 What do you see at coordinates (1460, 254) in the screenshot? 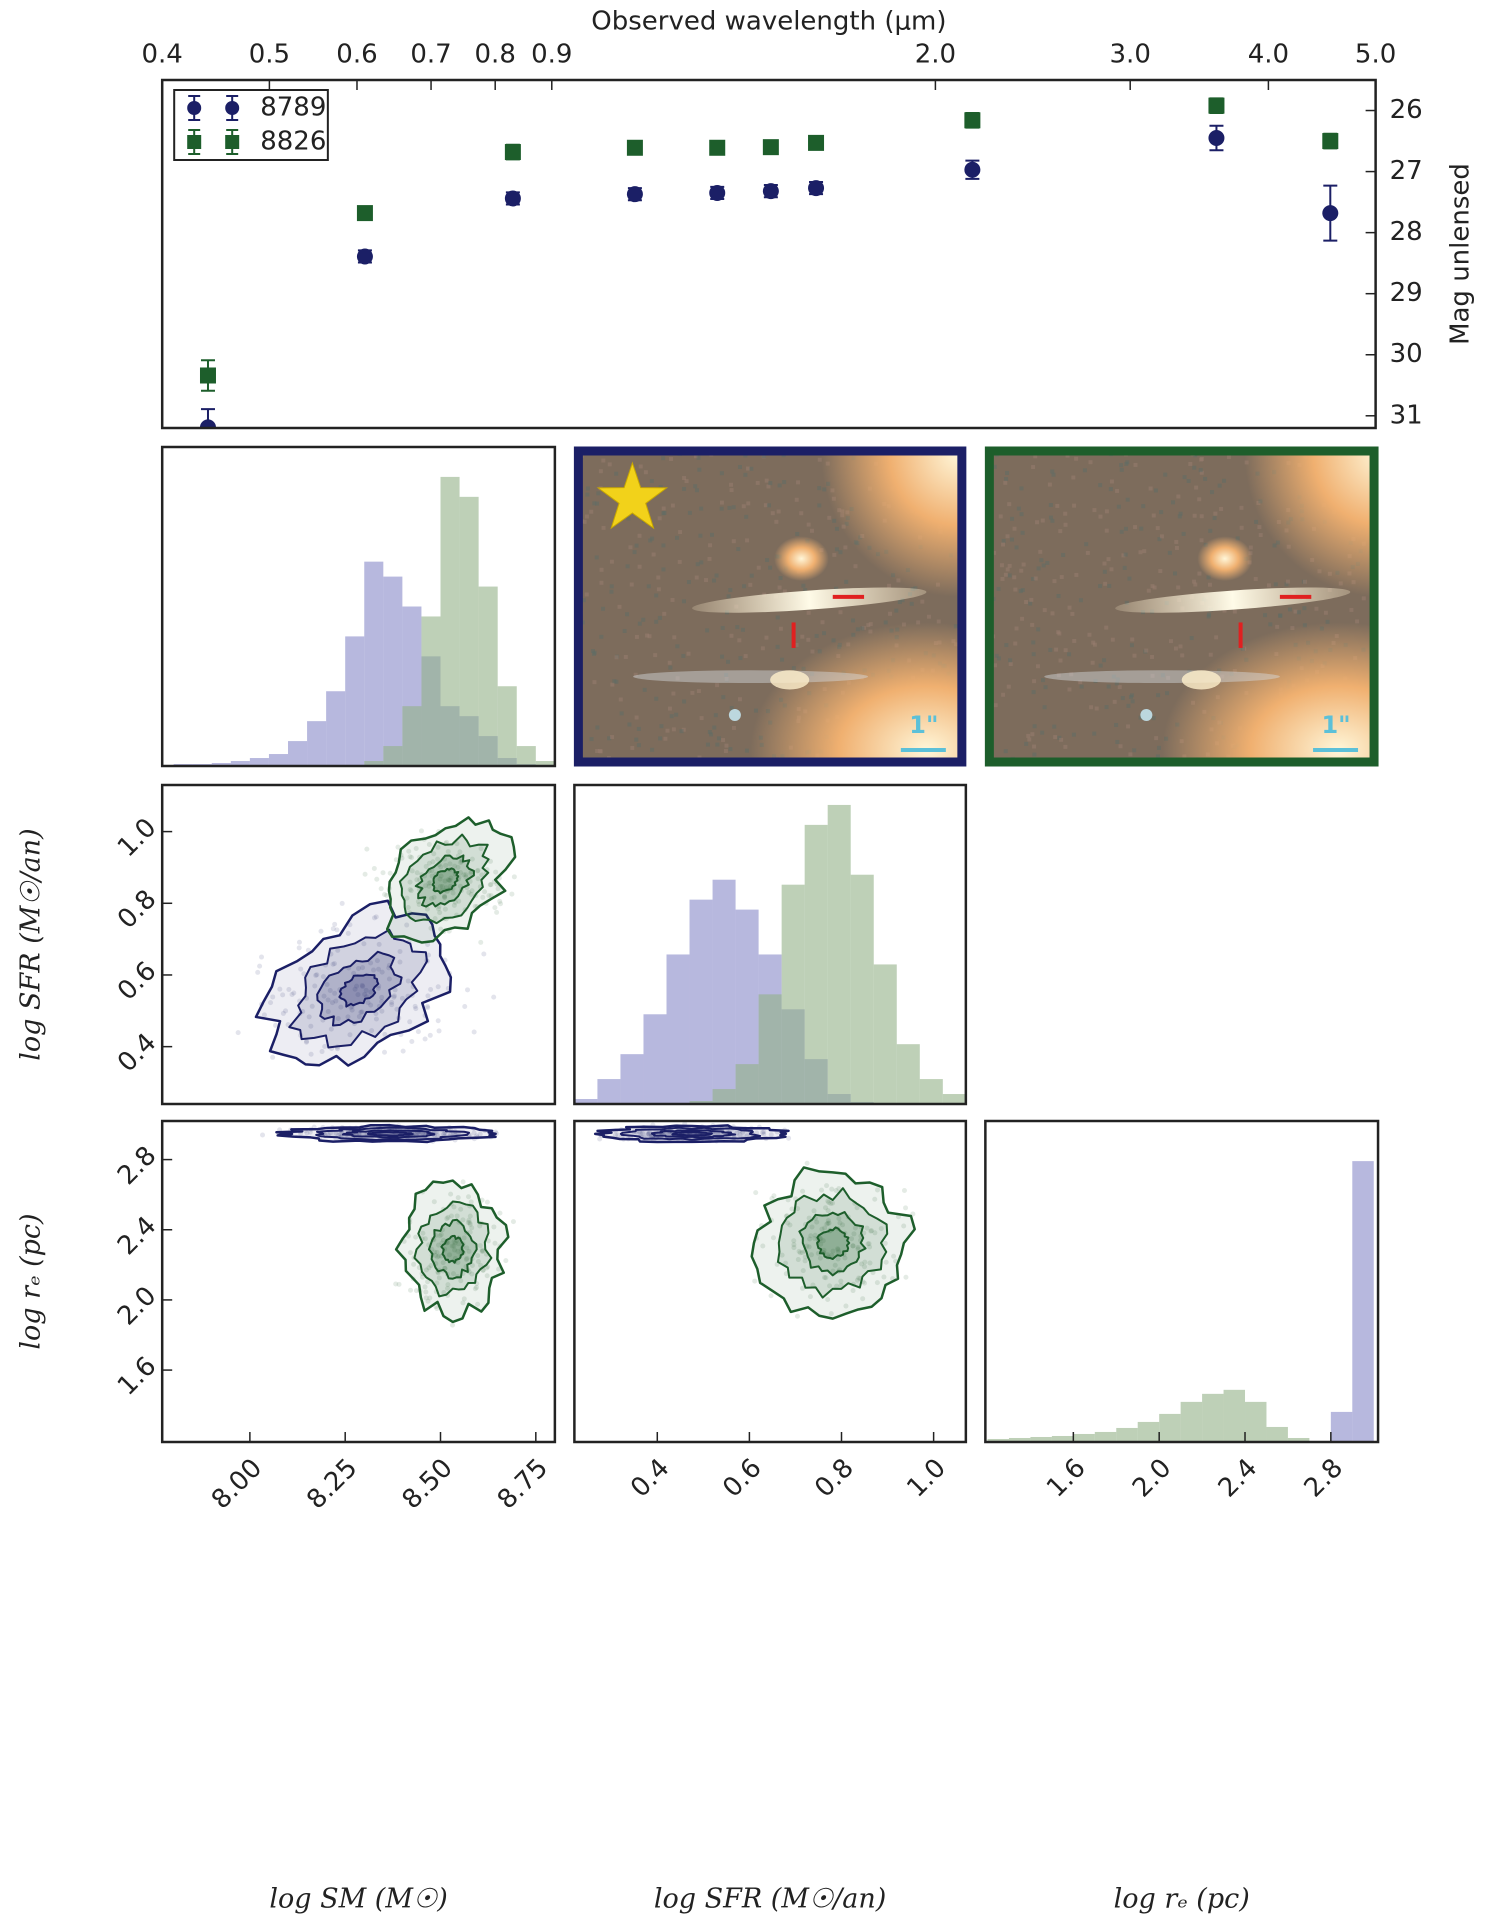
I see `y-axis-label: Mag unlensed` at bounding box center [1460, 254].